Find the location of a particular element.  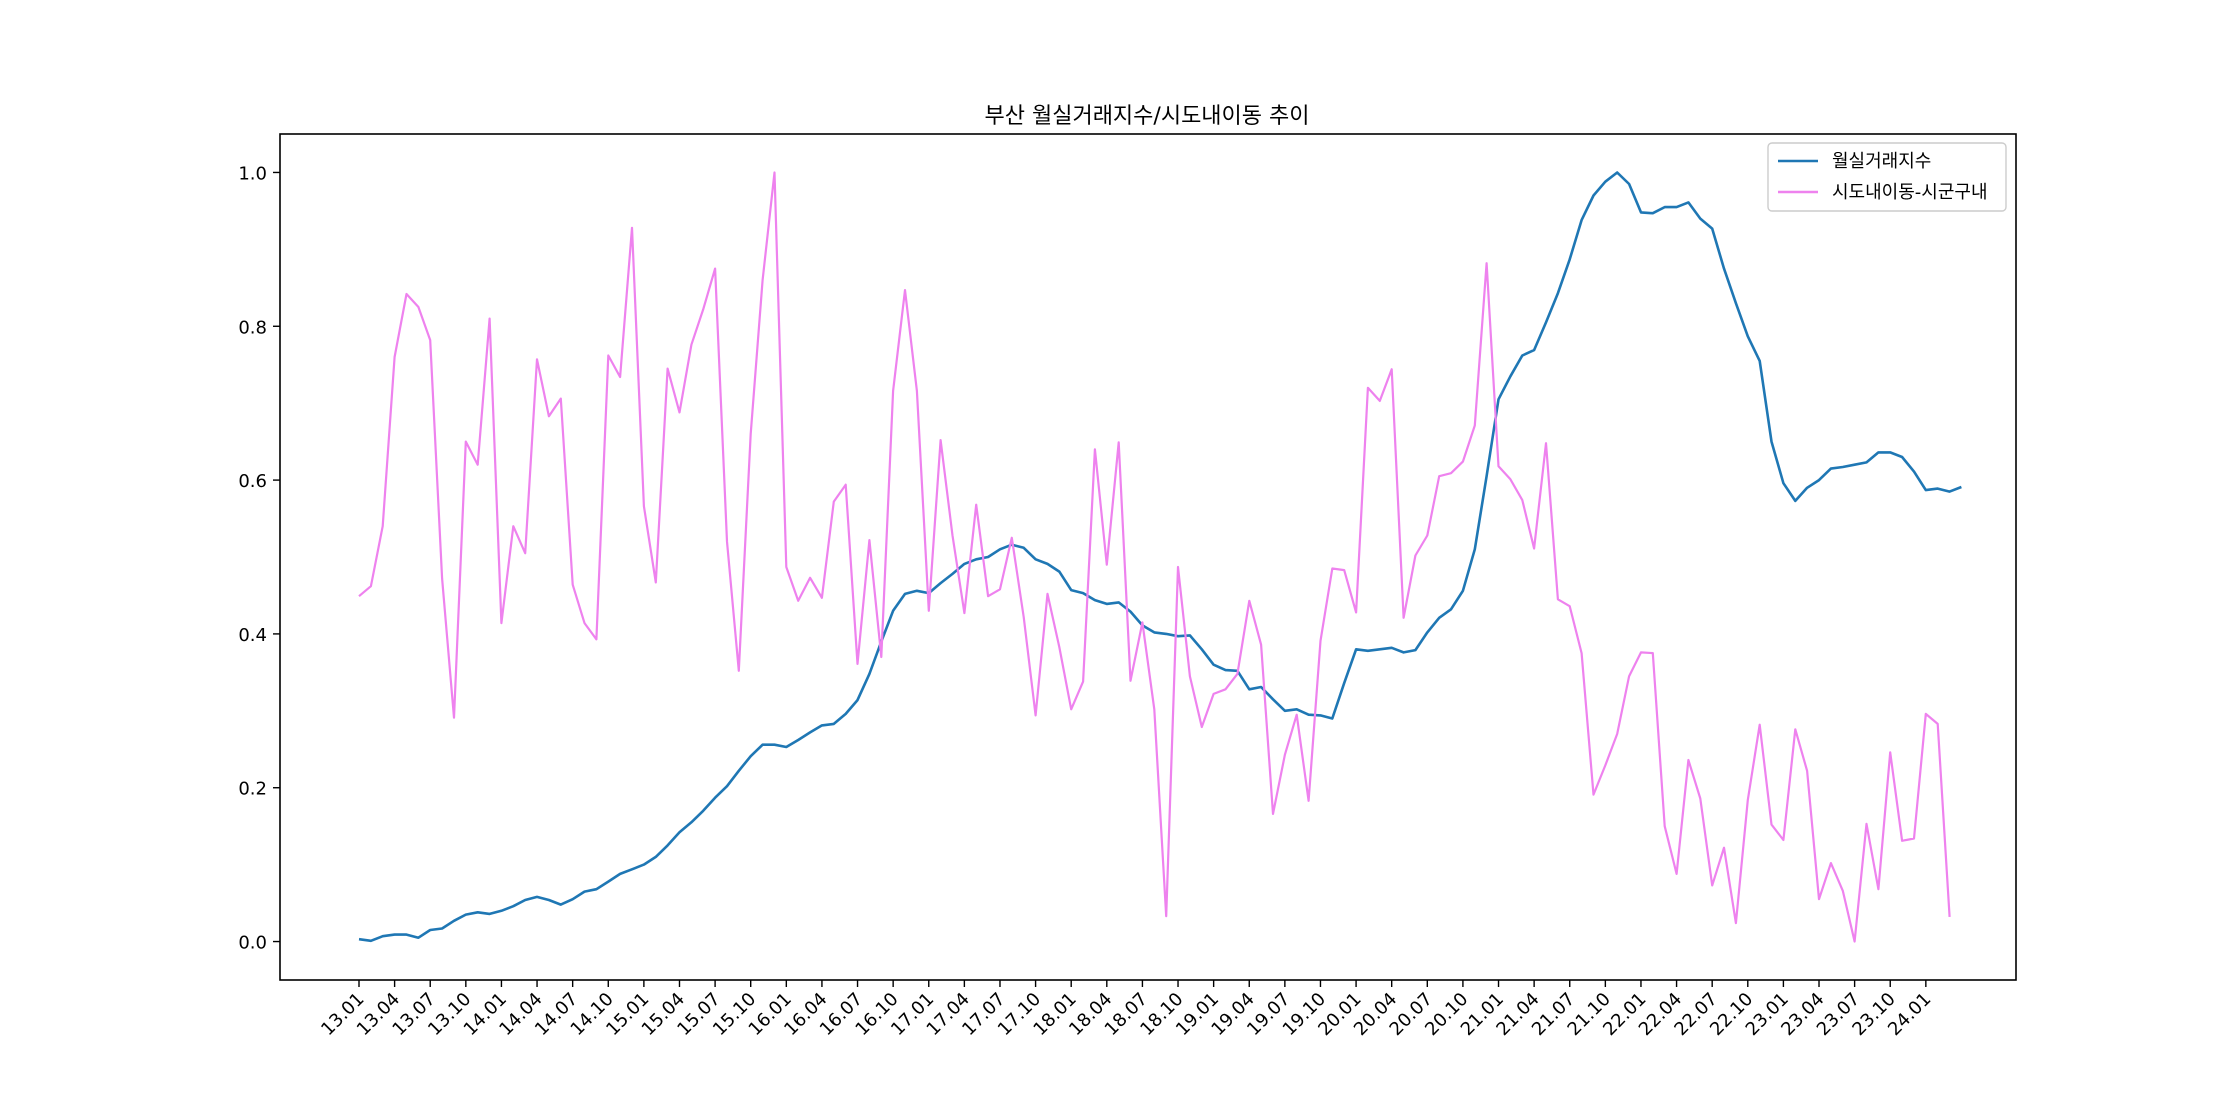

y-tick-label: 0.6 is located at coordinates (252, 481).